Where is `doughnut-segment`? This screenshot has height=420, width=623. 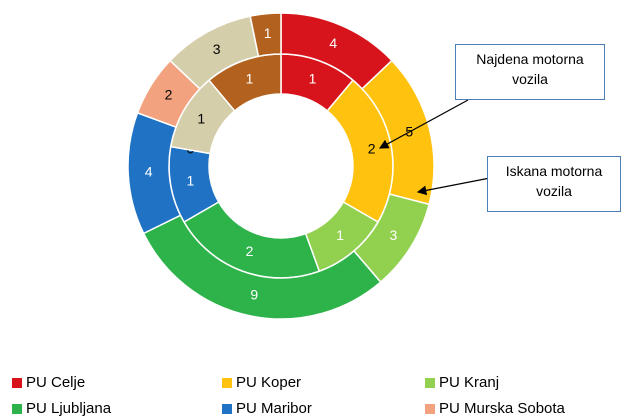
doughnut-segment is located at coordinates (265, 35).